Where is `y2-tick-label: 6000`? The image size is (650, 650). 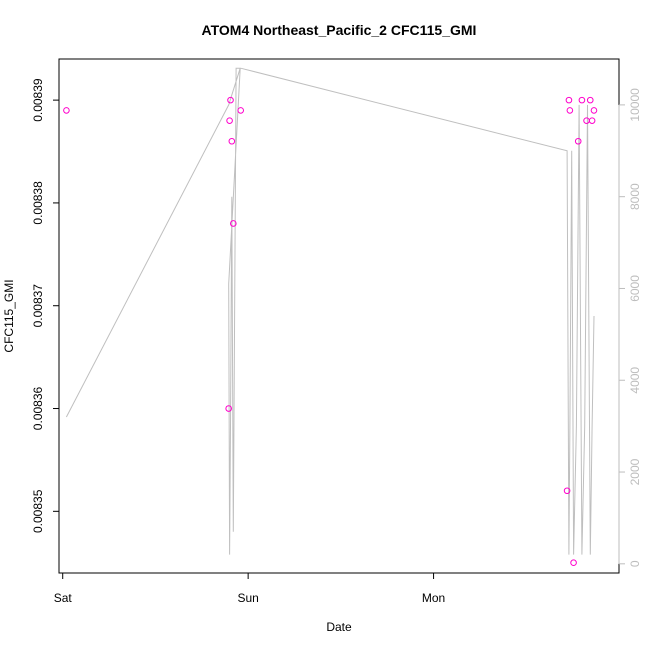
y2-tick-label: 6000 is located at coordinates (635, 288).